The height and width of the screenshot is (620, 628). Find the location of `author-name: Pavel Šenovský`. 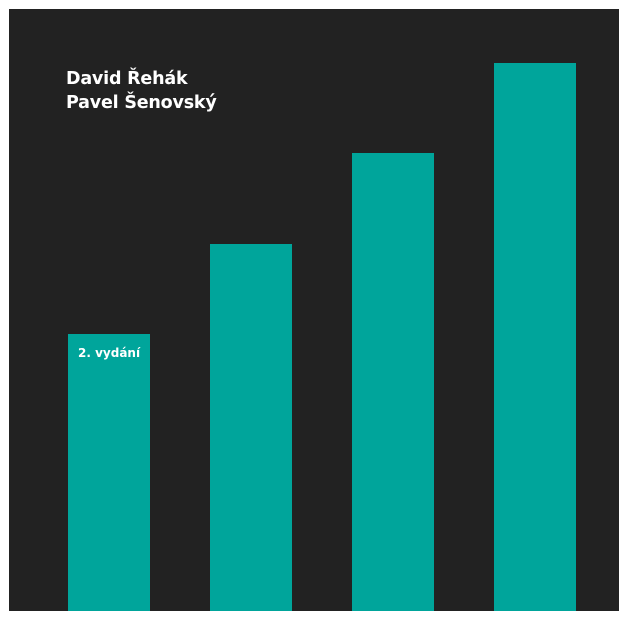

author-name: Pavel Šenovský is located at coordinates (141, 103).